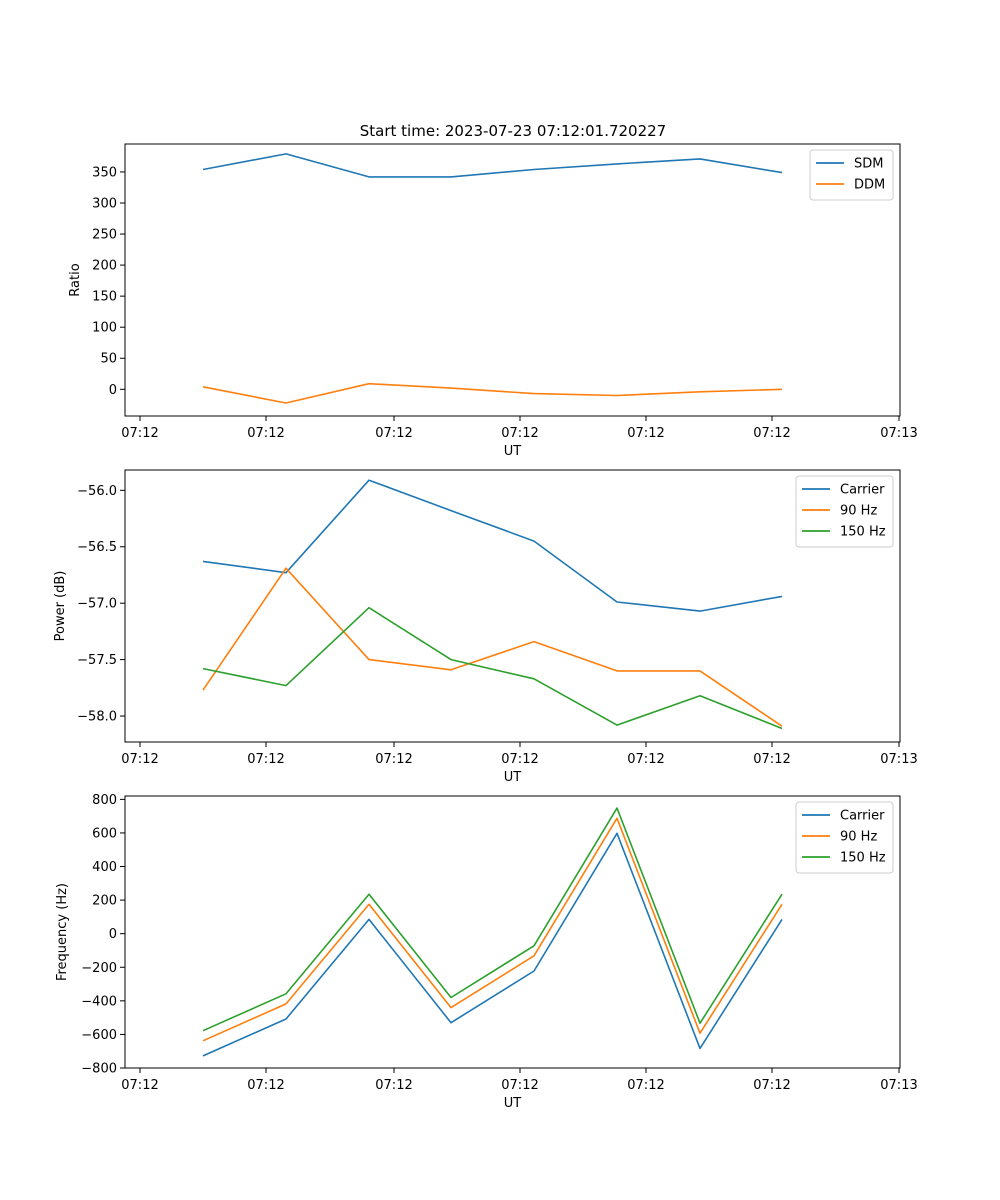 The height and width of the screenshot is (1200, 1000). Describe the element at coordinates (898, 1085) in the screenshot. I see `chart3-x-tick-label: 07:13` at that location.